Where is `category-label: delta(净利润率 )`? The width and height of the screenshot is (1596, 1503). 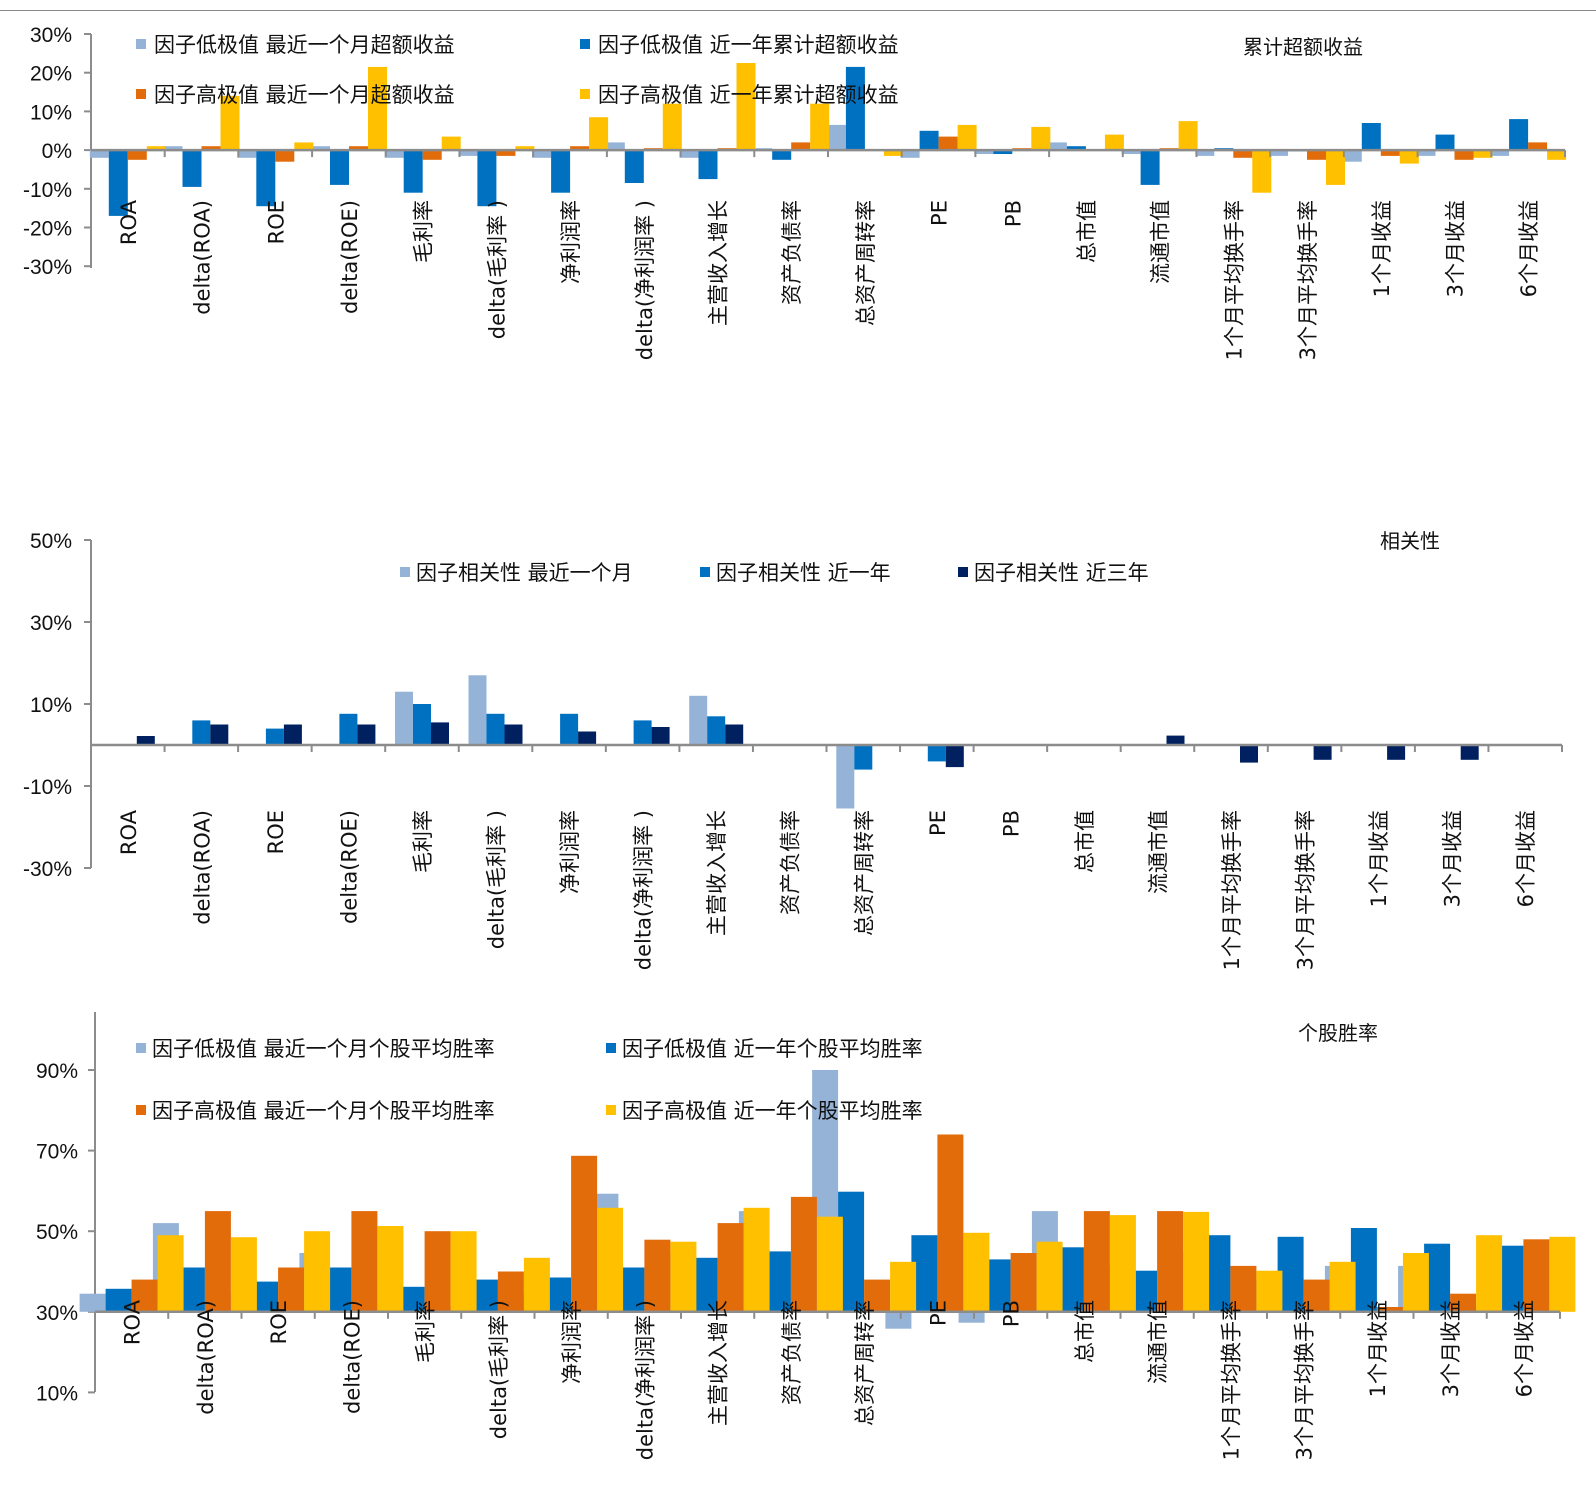
category-label: delta(净利润率 ) is located at coordinates (645, 280).